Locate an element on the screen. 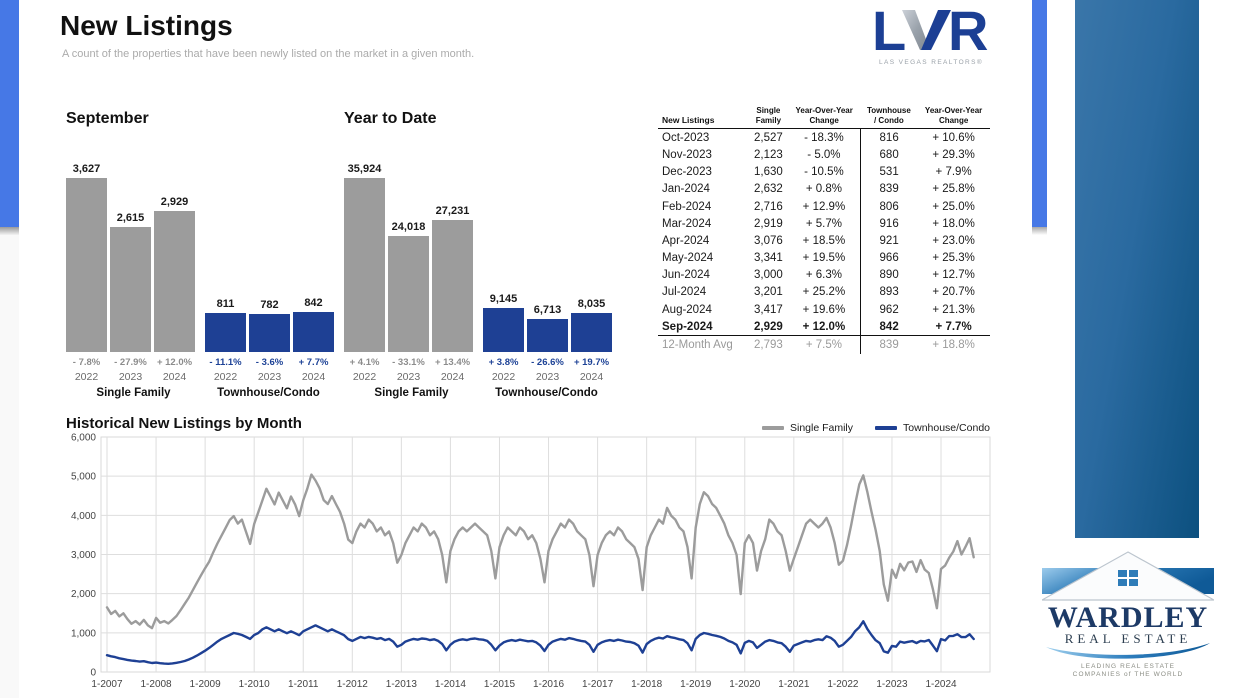 Image resolution: width=1240 pixels, height=698 pixels. ytd-group-labels: Single Family Townhouse/Condo is located at coordinates (479, 393).